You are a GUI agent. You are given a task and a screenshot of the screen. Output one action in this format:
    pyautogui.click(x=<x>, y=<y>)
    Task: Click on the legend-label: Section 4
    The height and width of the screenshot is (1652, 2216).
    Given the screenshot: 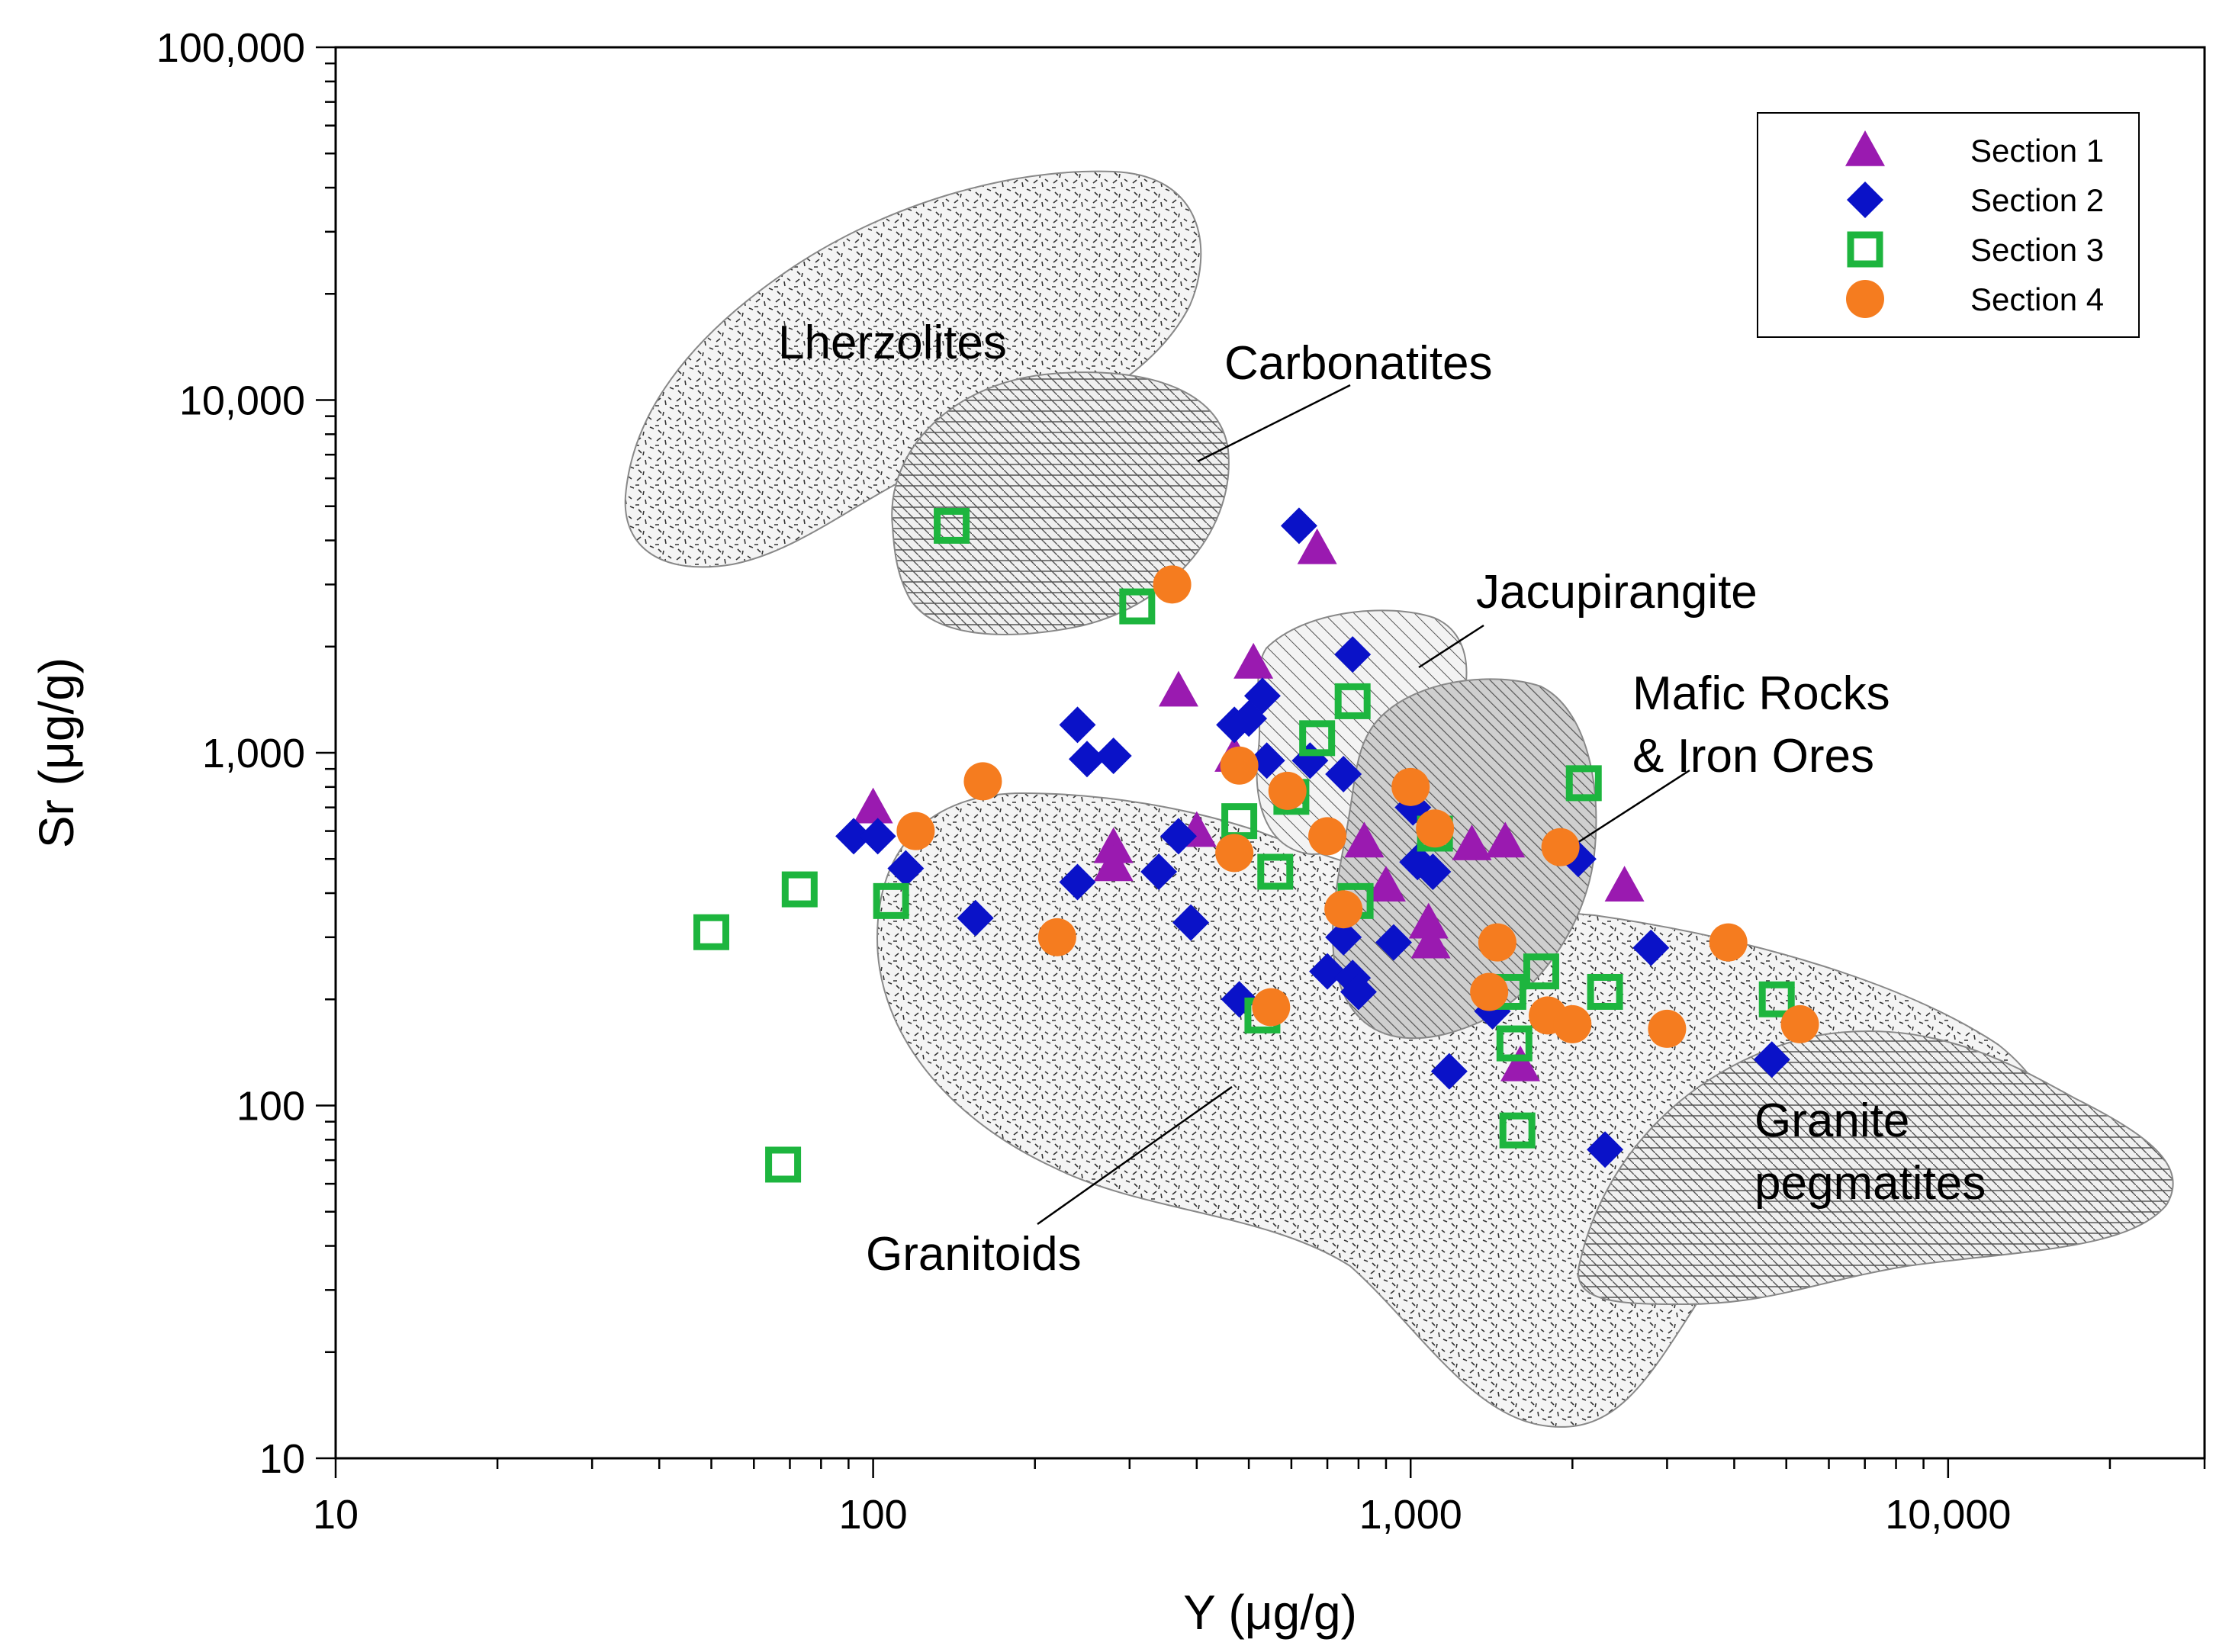 What is the action you would take?
    pyautogui.click(x=2037, y=299)
    